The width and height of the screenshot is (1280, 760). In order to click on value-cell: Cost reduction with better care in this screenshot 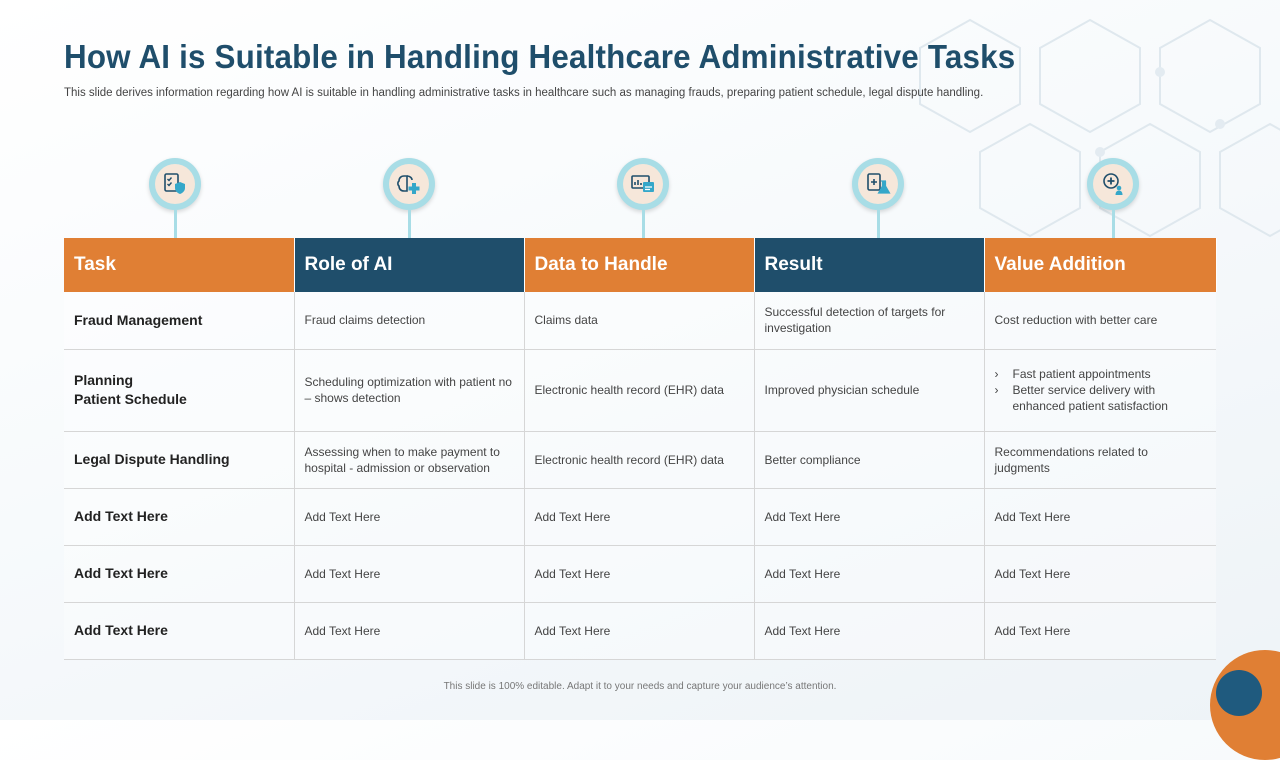, I will do `click(1100, 321)`.